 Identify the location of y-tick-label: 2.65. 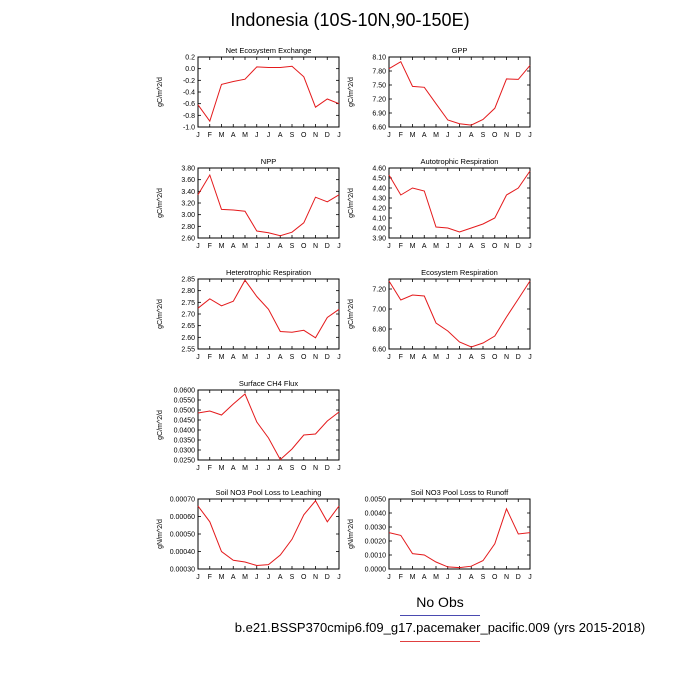
(188, 326).